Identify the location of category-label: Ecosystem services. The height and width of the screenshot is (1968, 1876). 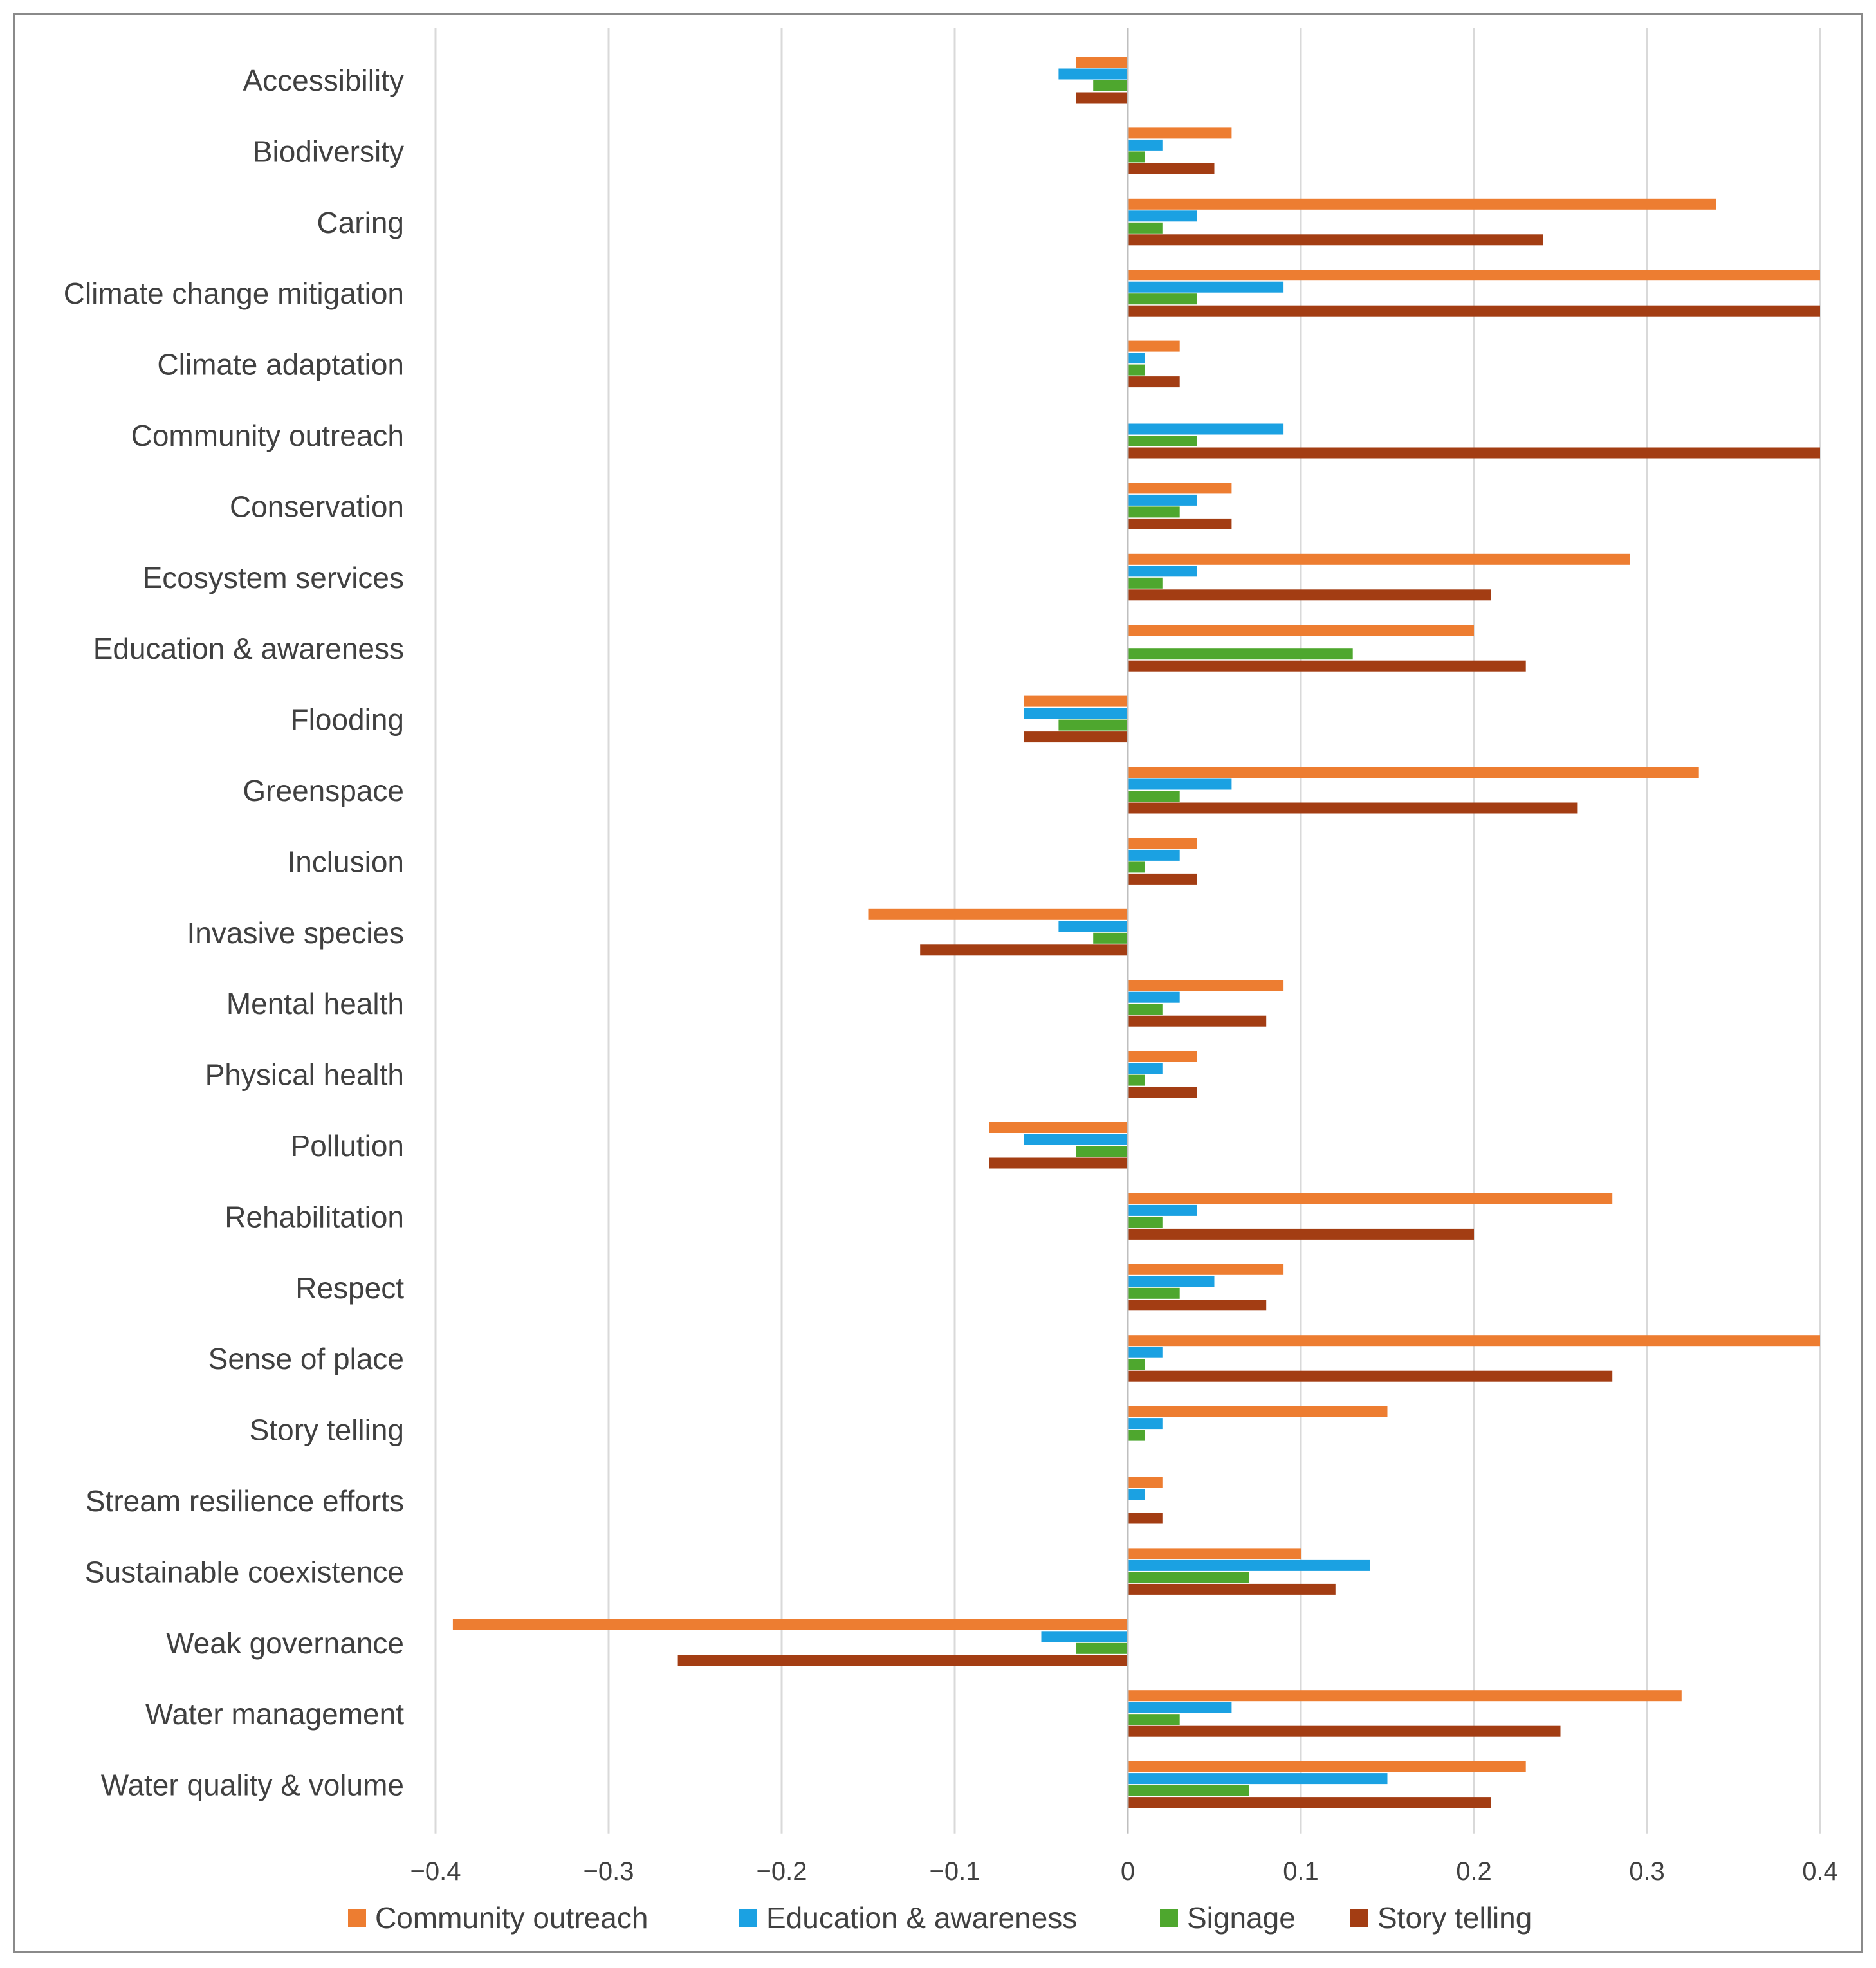
(273, 578).